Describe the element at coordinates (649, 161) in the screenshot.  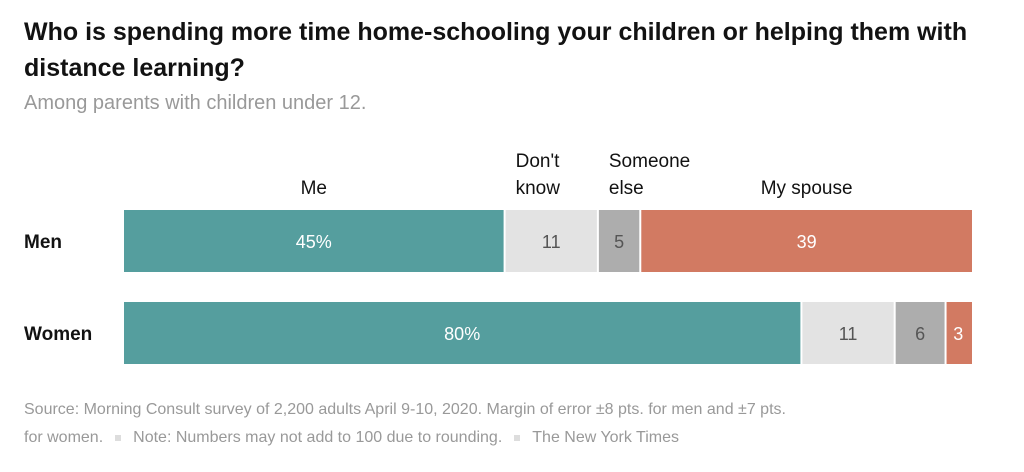
I see `category-label-someone-else: Someone` at that location.